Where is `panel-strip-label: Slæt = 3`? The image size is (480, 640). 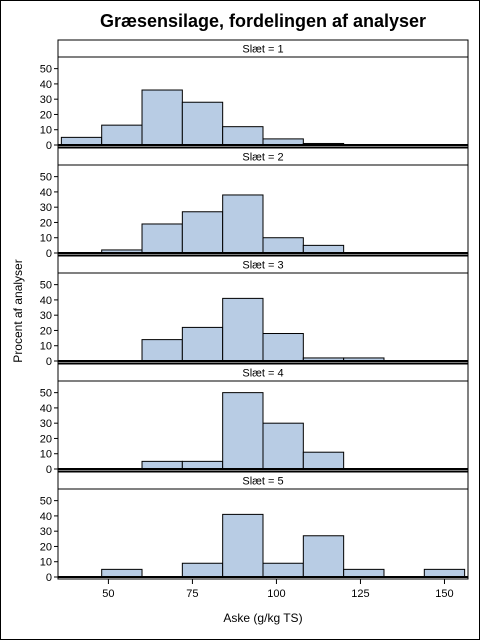
panel-strip-label: Slæt = 3 is located at coordinates (262, 266).